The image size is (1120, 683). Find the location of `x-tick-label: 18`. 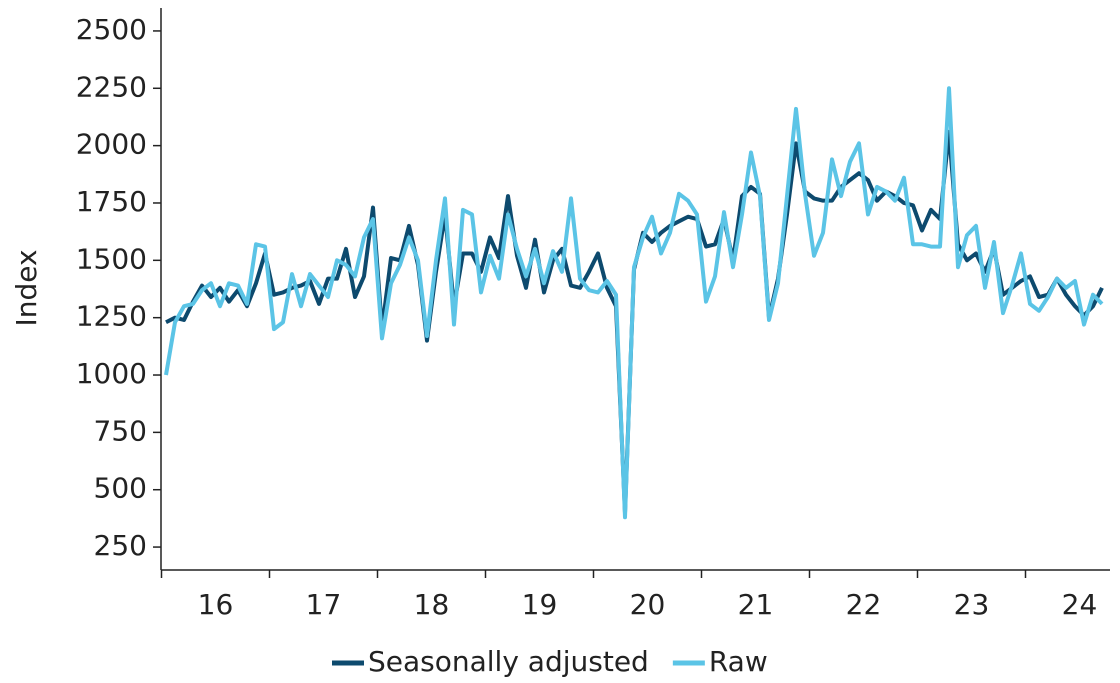

x-tick-label: 18 is located at coordinates (432, 604).